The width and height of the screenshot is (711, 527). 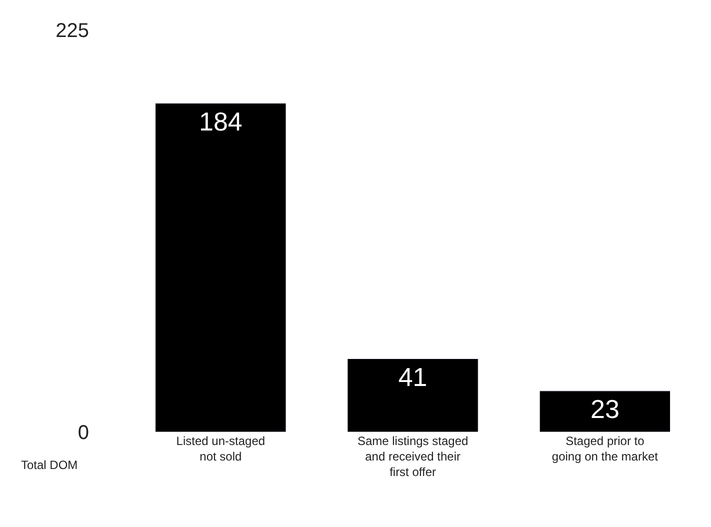 What do you see at coordinates (413, 377) in the screenshot?
I see `data-label: 41` at bounding box center [413, 377].